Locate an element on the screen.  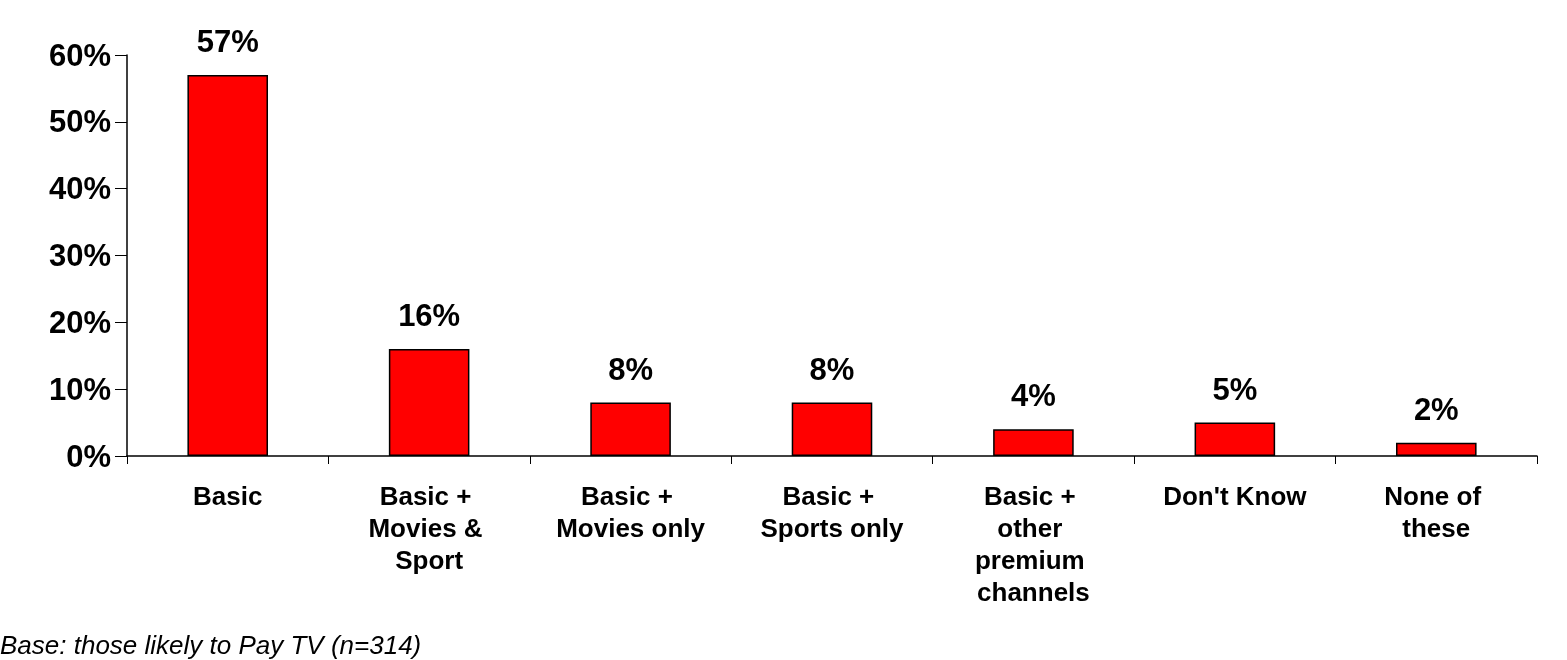
data-label: 57% is located at coordinates (227, 42).